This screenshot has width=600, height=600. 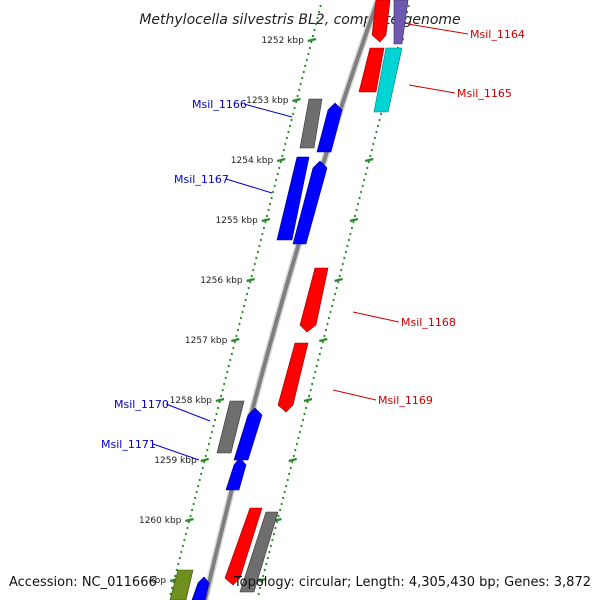 What do you see at coordinates (388, 80) in the screenshot?
I see `gene-feature-cyan` at bounding box center [388, 80].